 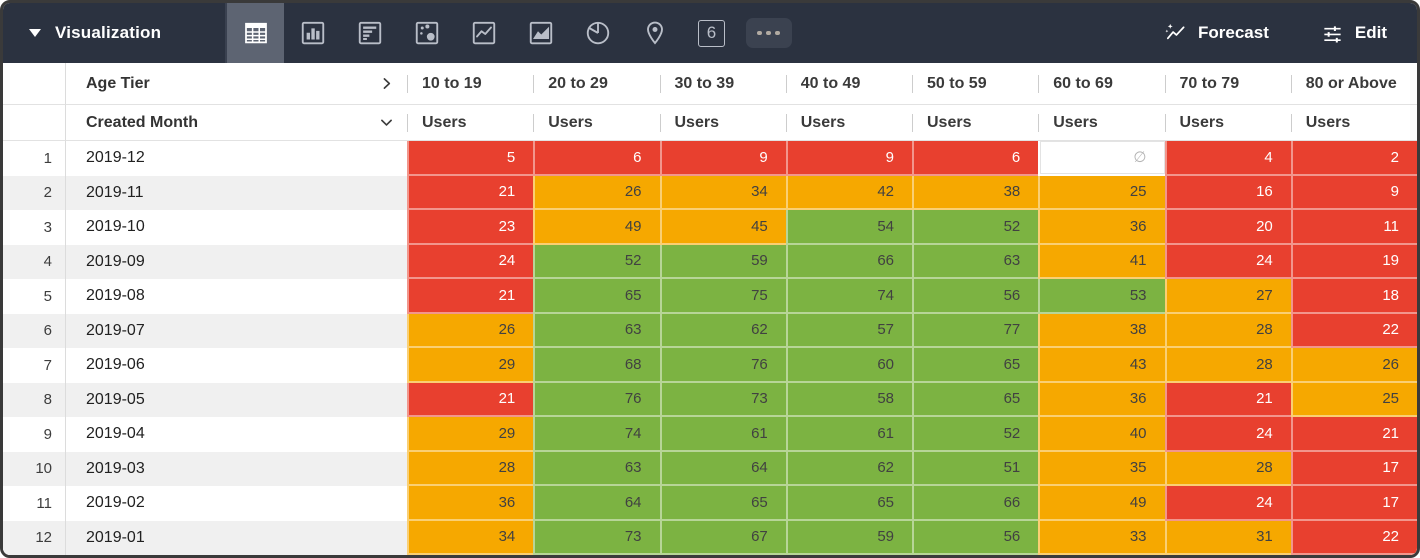 I want to click on value-cell: 27, so click(x=1227, y=296).